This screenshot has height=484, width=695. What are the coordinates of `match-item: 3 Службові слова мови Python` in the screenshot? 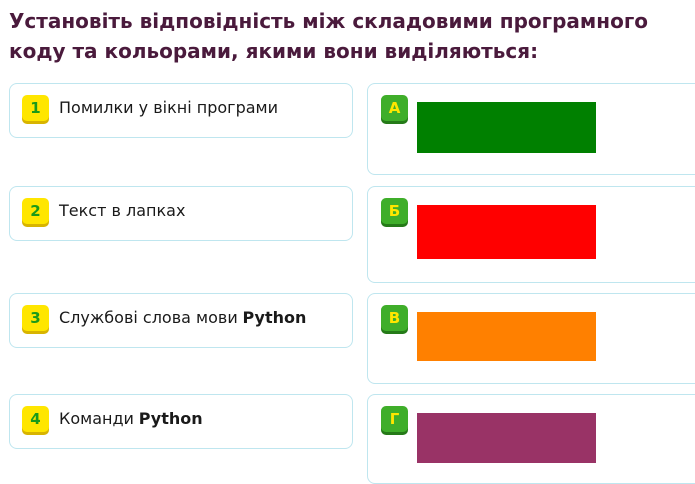 It's located at (181, 320).